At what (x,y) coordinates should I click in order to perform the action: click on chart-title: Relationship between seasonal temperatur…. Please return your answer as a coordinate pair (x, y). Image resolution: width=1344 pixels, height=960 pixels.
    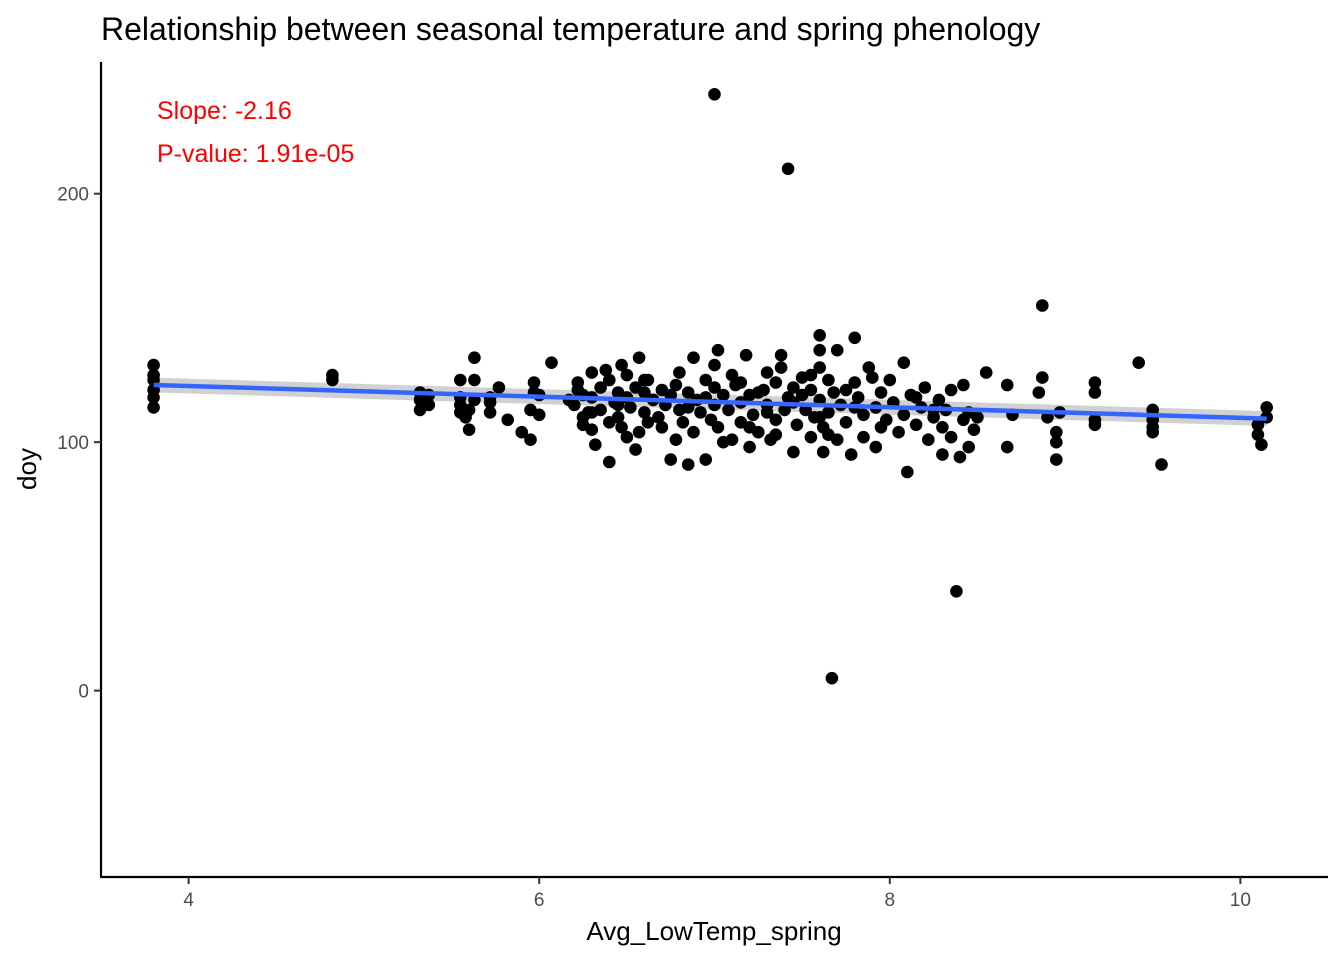
    Looking at the image, I should click on (570, 29).